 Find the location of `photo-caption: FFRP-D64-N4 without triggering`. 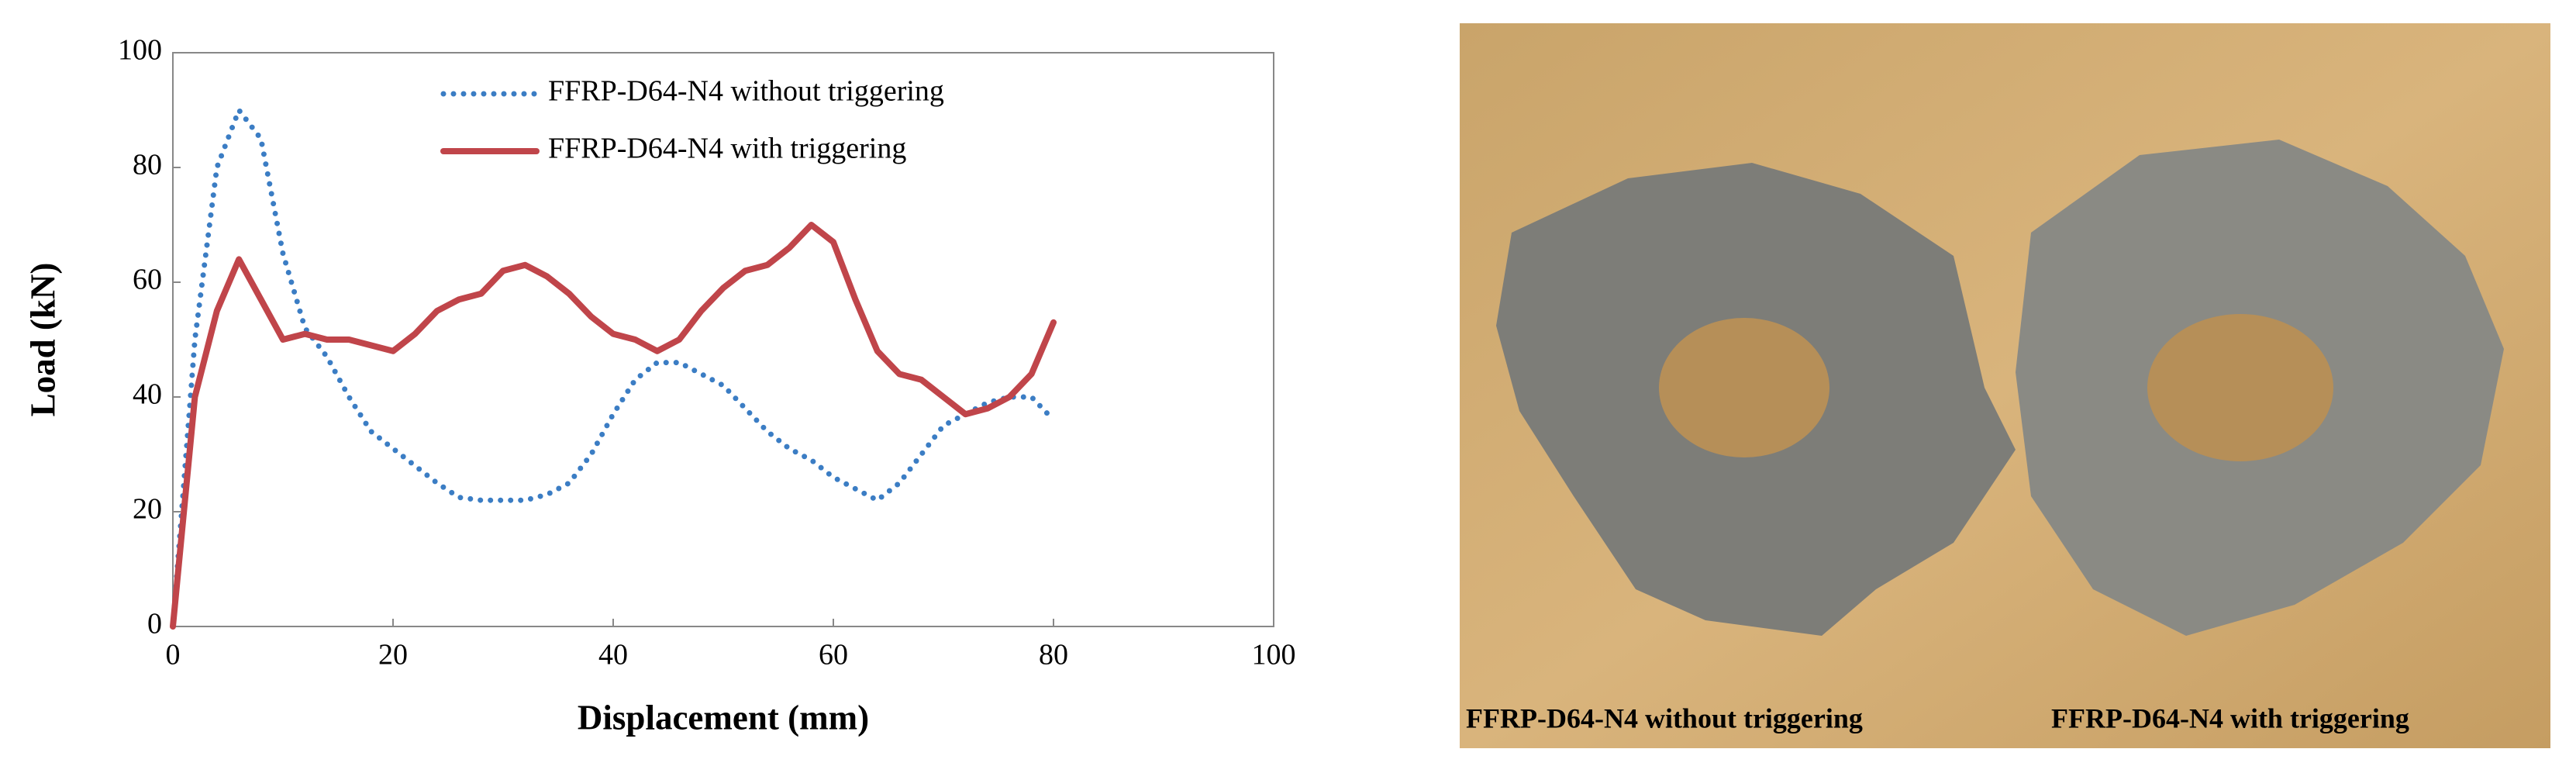

photo-caption: FFRP-D64-N4 without triggering is located at coordinates (1664, 718).